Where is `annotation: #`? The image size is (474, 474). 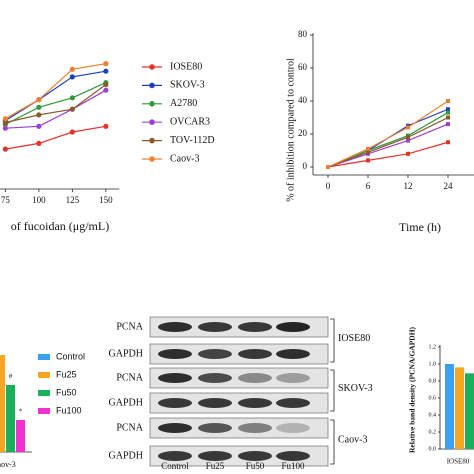 annotation: # is located at coordinates (11, 377).